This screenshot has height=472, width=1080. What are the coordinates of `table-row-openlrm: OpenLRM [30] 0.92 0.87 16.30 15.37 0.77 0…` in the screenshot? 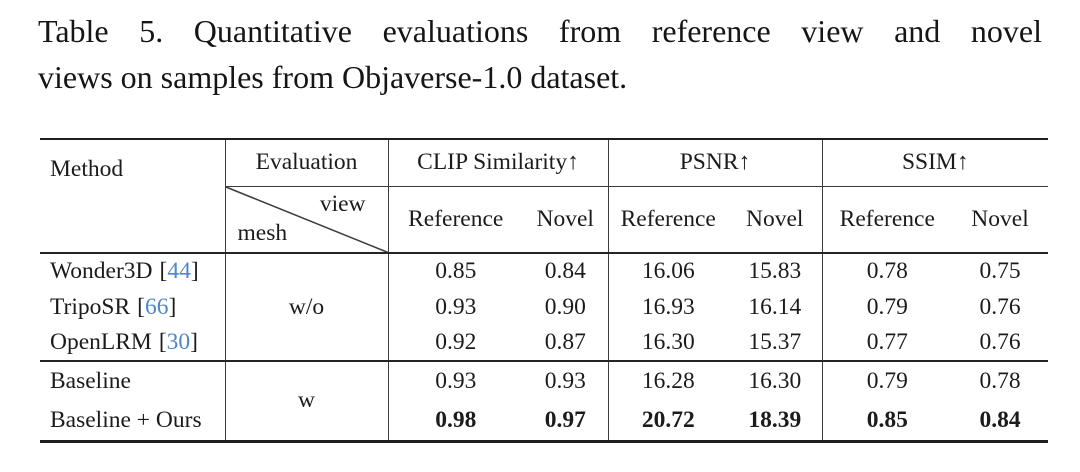 It's located at (544, 343).